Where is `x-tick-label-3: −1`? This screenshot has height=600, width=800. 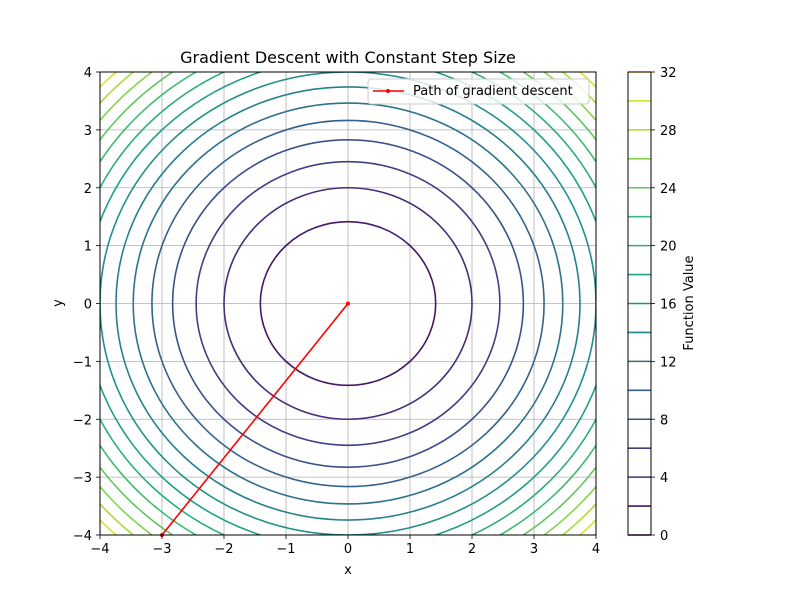 x-tick-label-3: −1 is located at coordinates (285, 549).